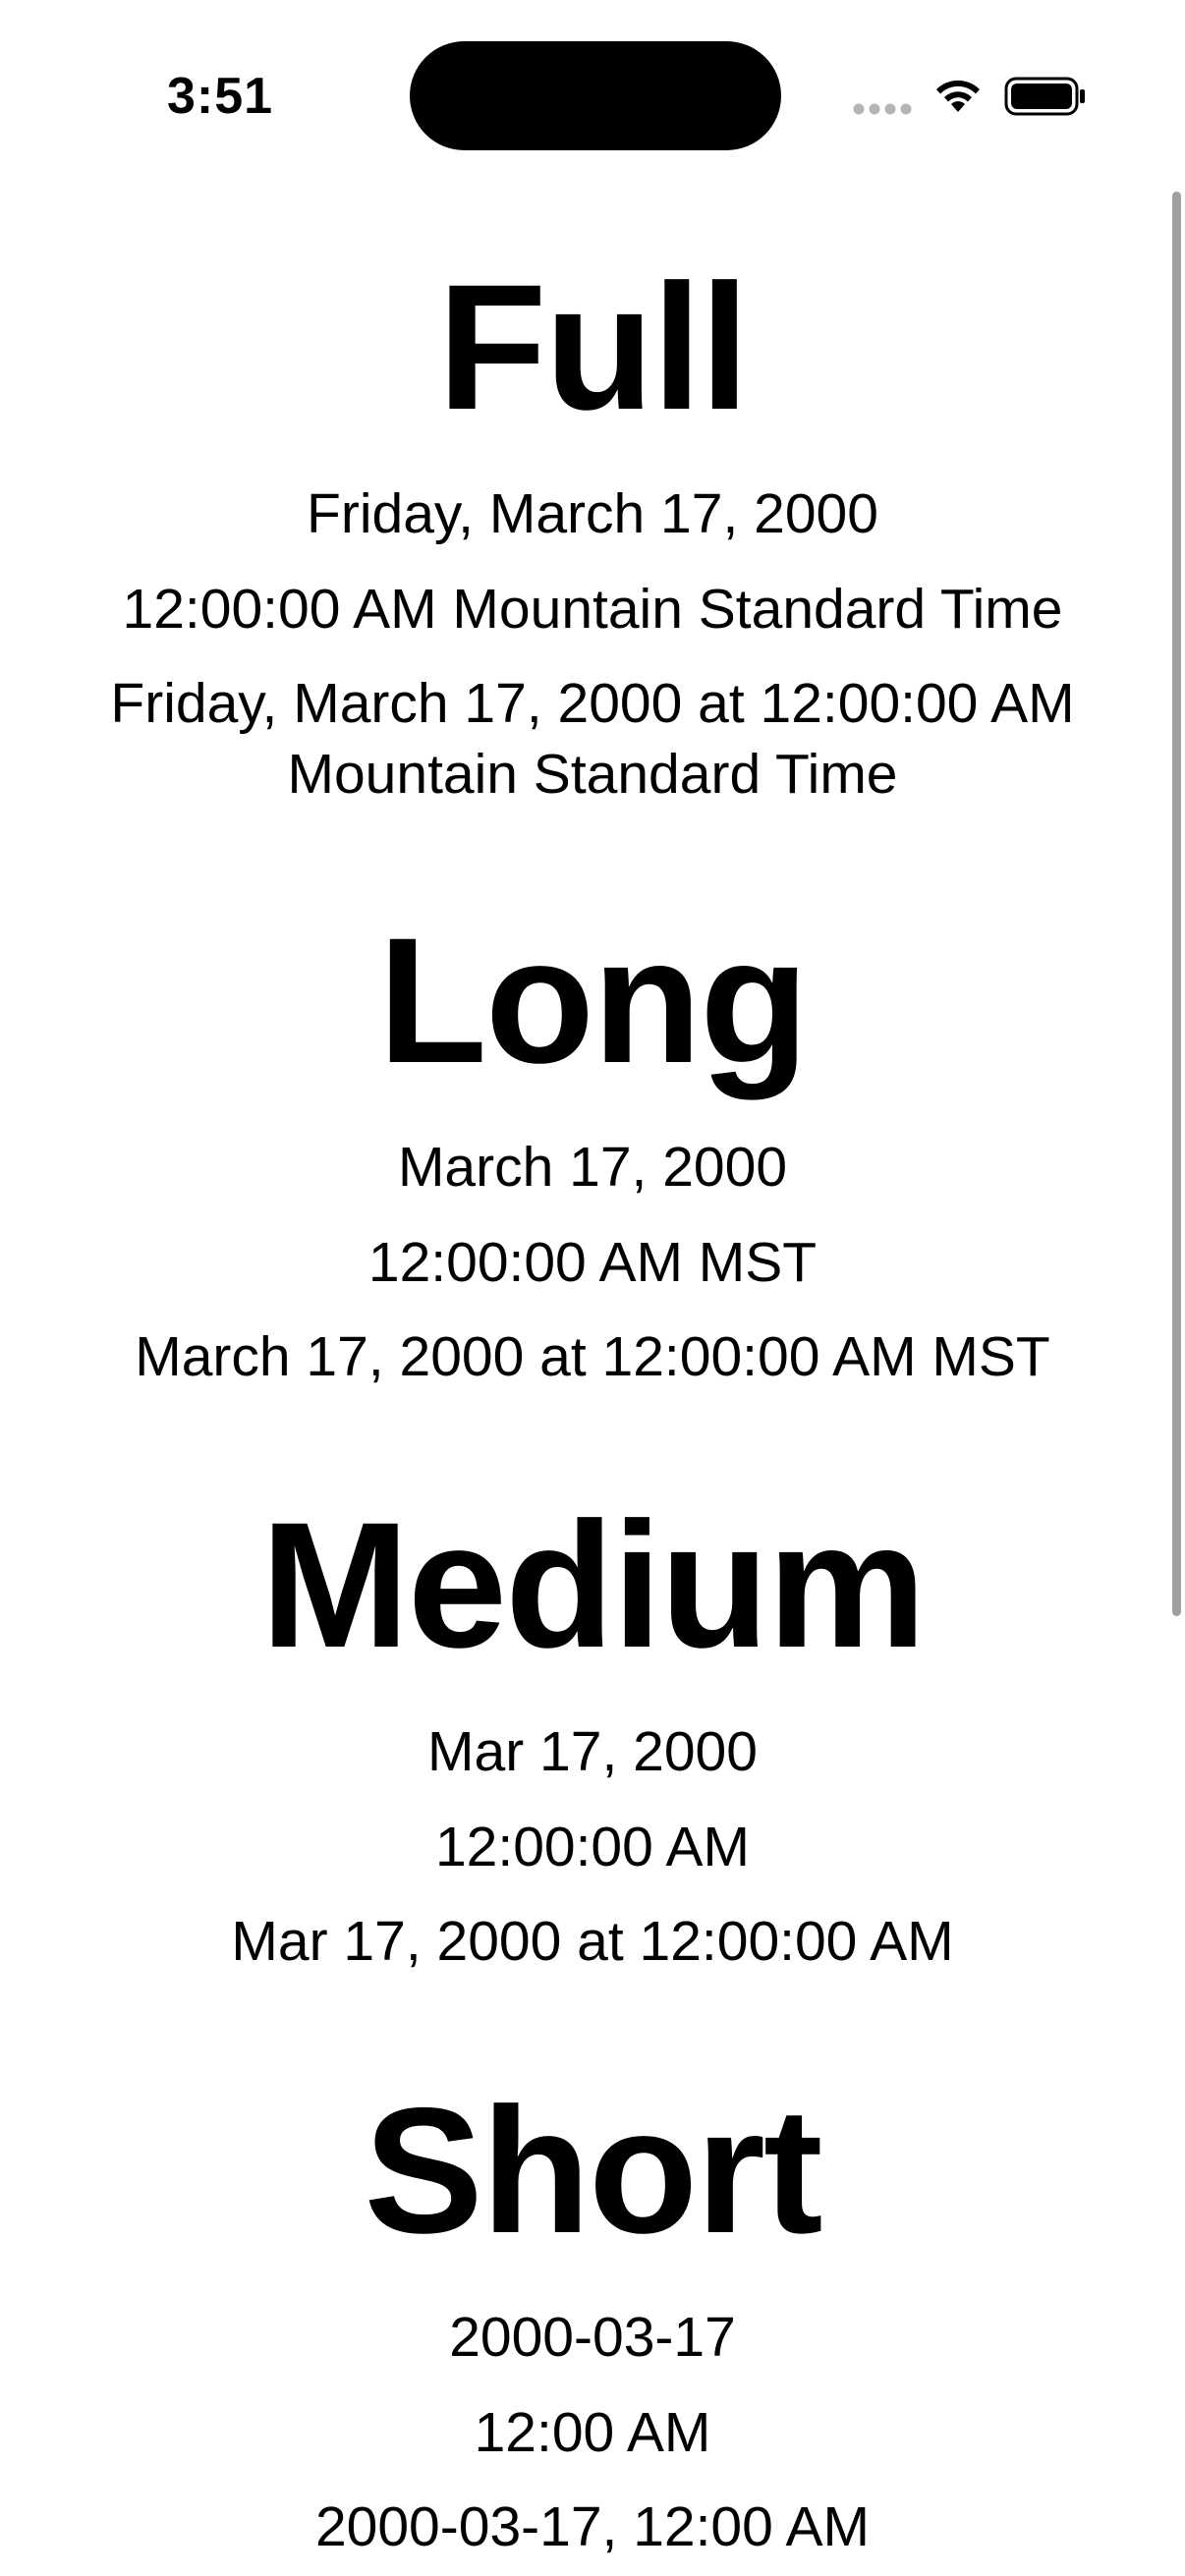 This screenshot has height=2576, width=1185. Describe the element at coordinates (592, 1847) in the screenshot. I see `medium-time: 12:00:00 AM` at that location.